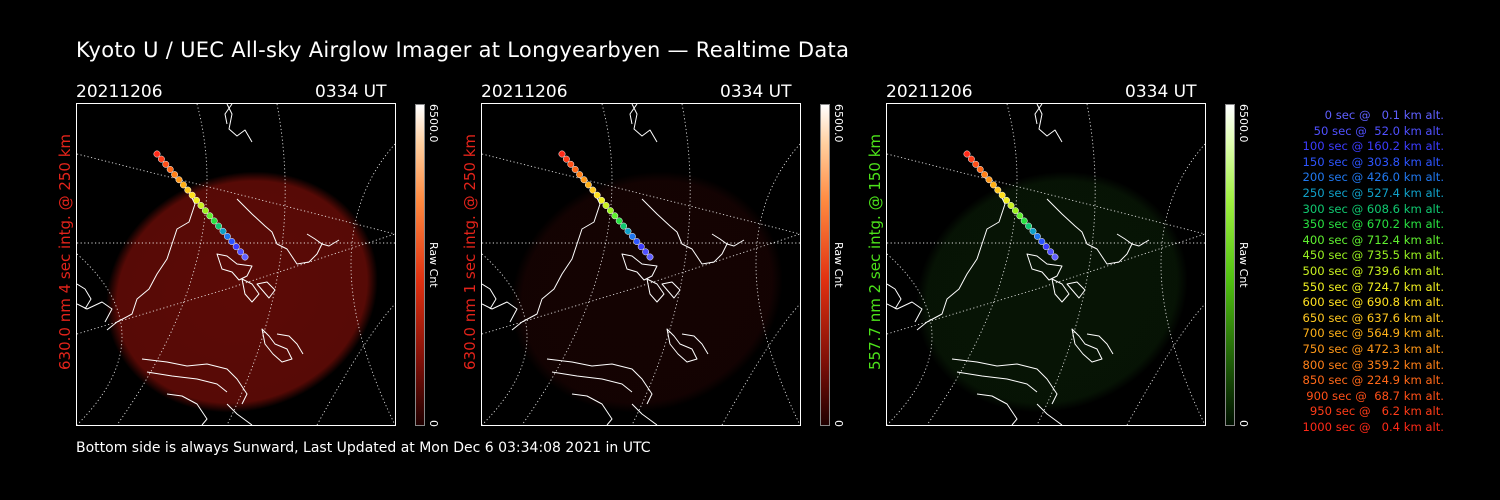  Describe the element at coordinates (875, 251) in the screenshot. I see `wavelength-label: 557.7 nm 2 sec intg. @ 150 km` at that location.